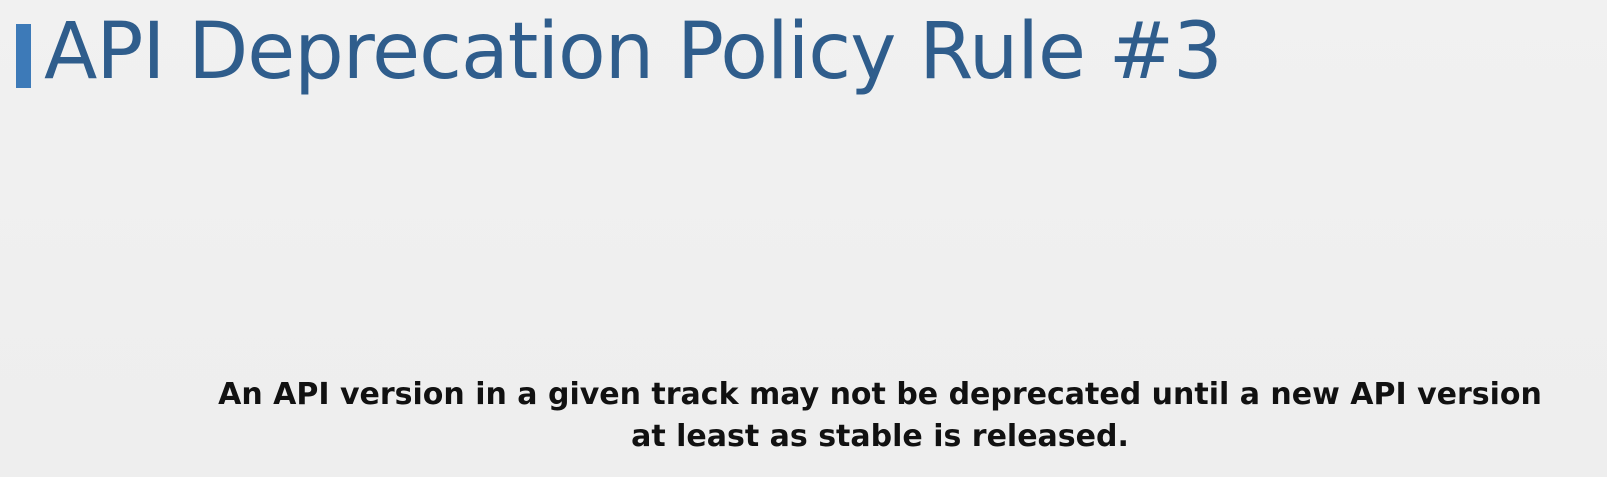  Describe the element at coordinates (633, 52) in the screenshot. I see `slide-title: API Deprecation Policy Rule #3` at that location.